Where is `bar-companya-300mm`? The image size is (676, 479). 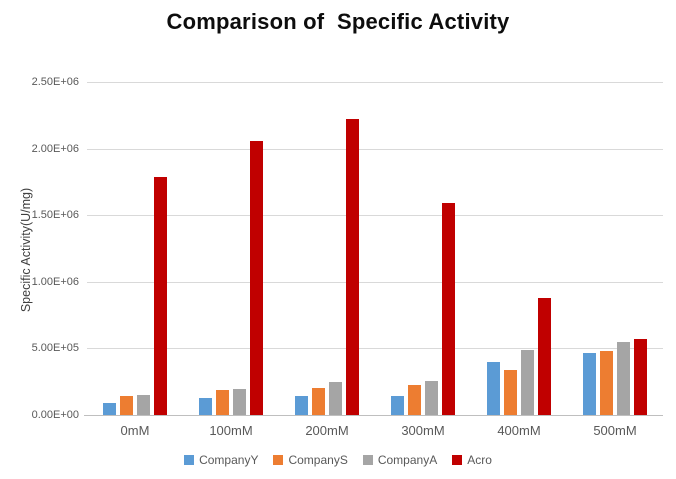
bar-companya-300mm is located at coordinates (431, 398).